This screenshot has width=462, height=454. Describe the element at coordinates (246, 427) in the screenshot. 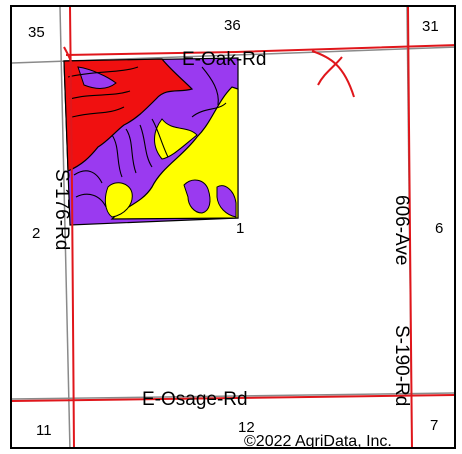

I see `section-number-12: 12` at that location.